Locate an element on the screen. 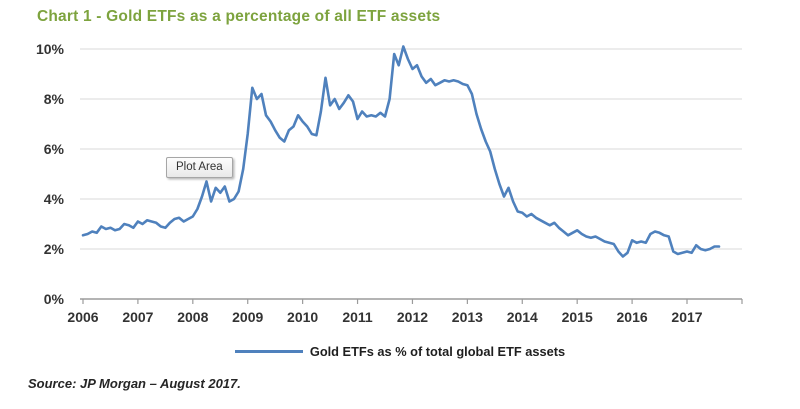 Image resolution: width=800 pixels, height=409 pixels. svg-text: 2010 is located at coordinates (302, 317).